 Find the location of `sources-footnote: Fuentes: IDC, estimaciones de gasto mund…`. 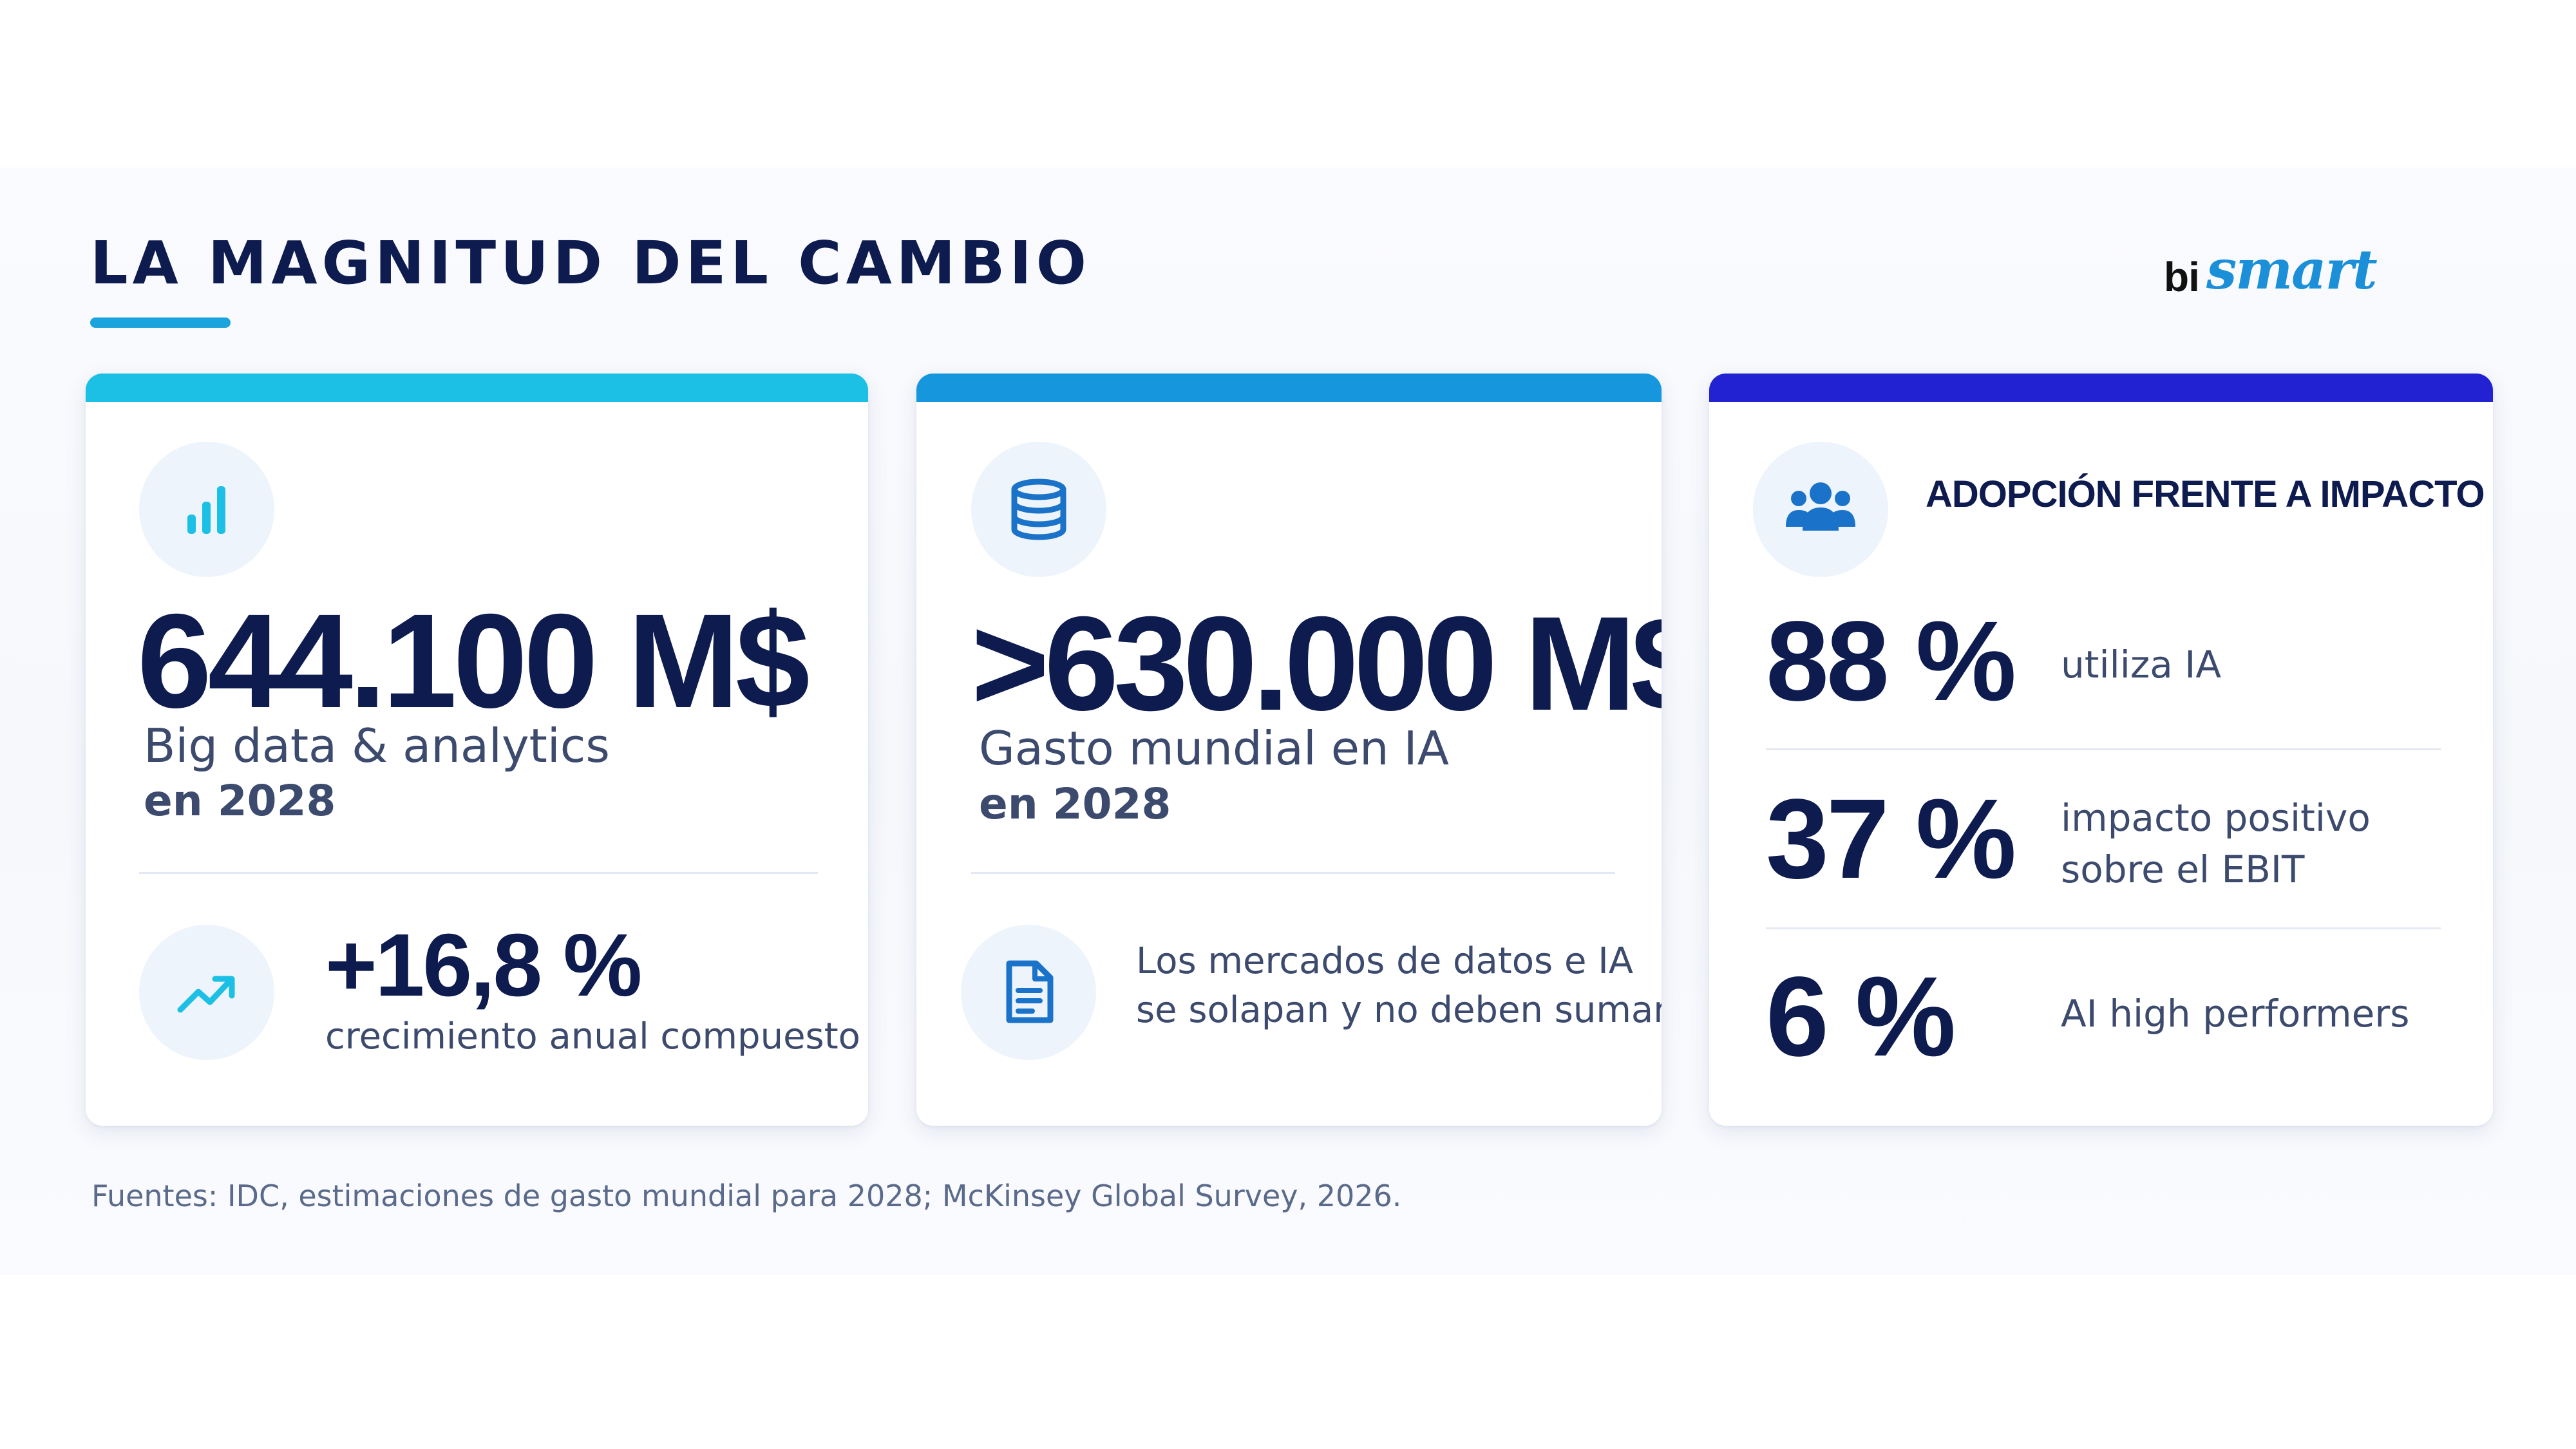

sources-footnote: Fuentes: IDC, estimaciones de gasto mund… is located at coordinates (747, 1196).